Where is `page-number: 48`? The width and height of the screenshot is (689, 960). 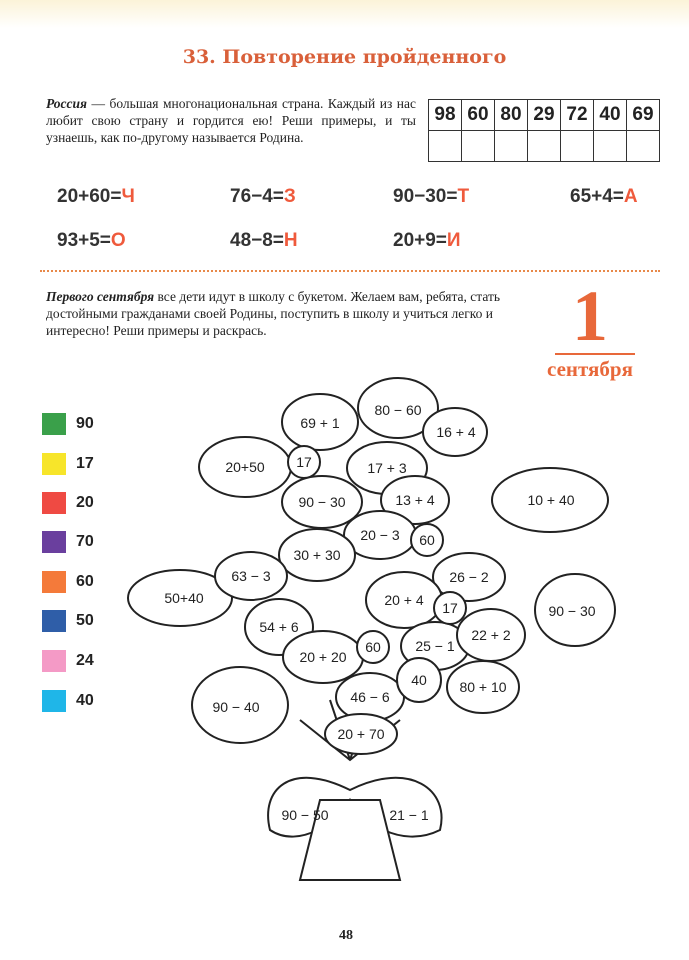
page-number: 48 is located at coordinates (346, 935).